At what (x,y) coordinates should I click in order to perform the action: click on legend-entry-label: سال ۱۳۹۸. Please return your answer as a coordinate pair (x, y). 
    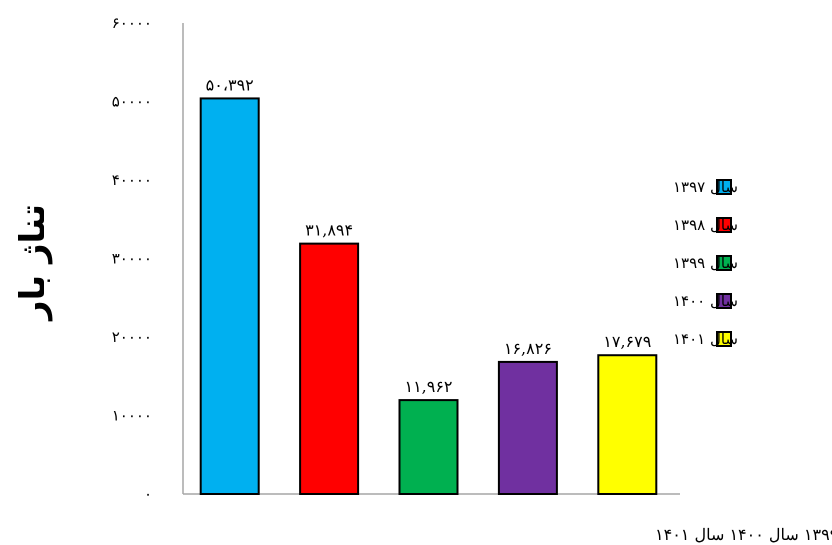
    Looking at the image, I should click on (705, 225).